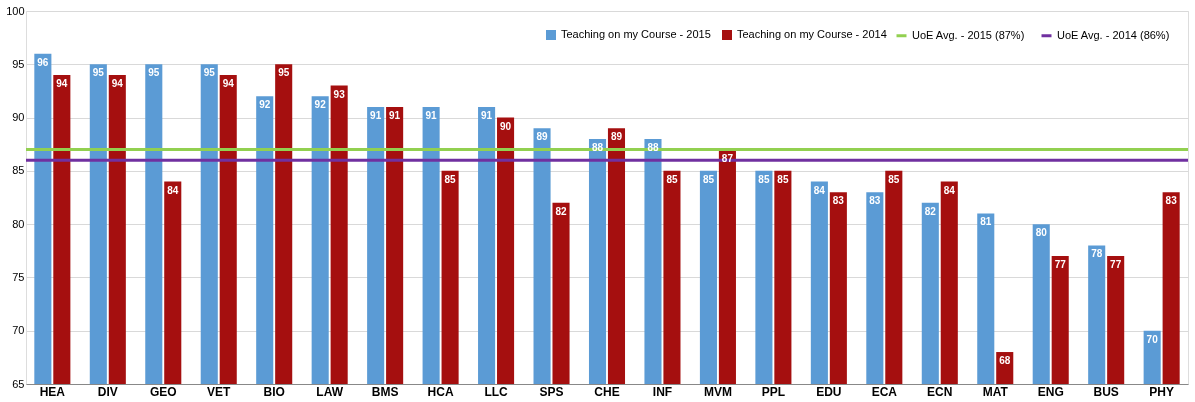  I want to click on x-tick-label: HCA, so click(440, 391).